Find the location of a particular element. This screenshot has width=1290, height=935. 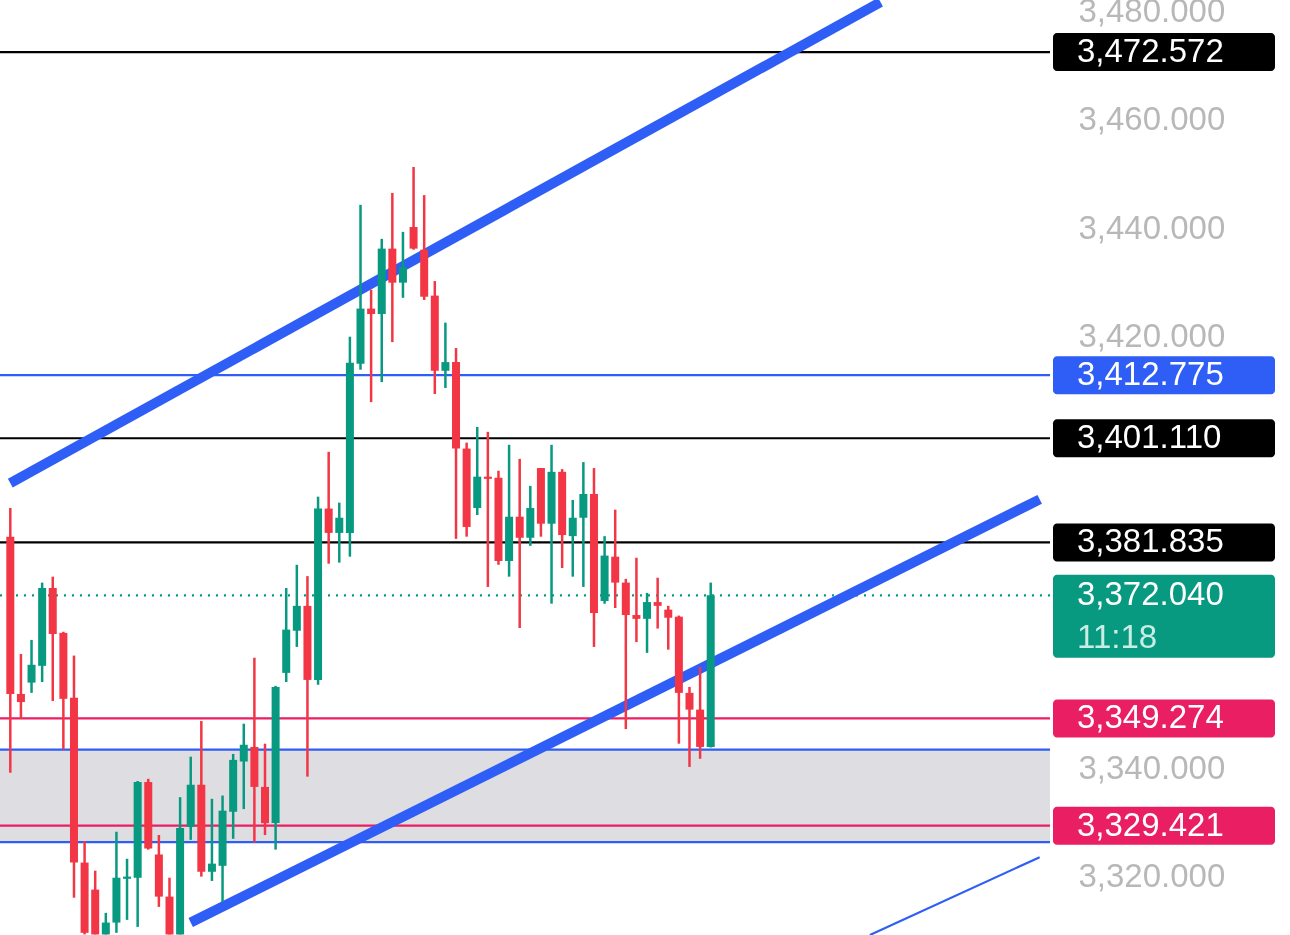

ref-line-label: 3,349.274 is located at coordinates (1150, 717).